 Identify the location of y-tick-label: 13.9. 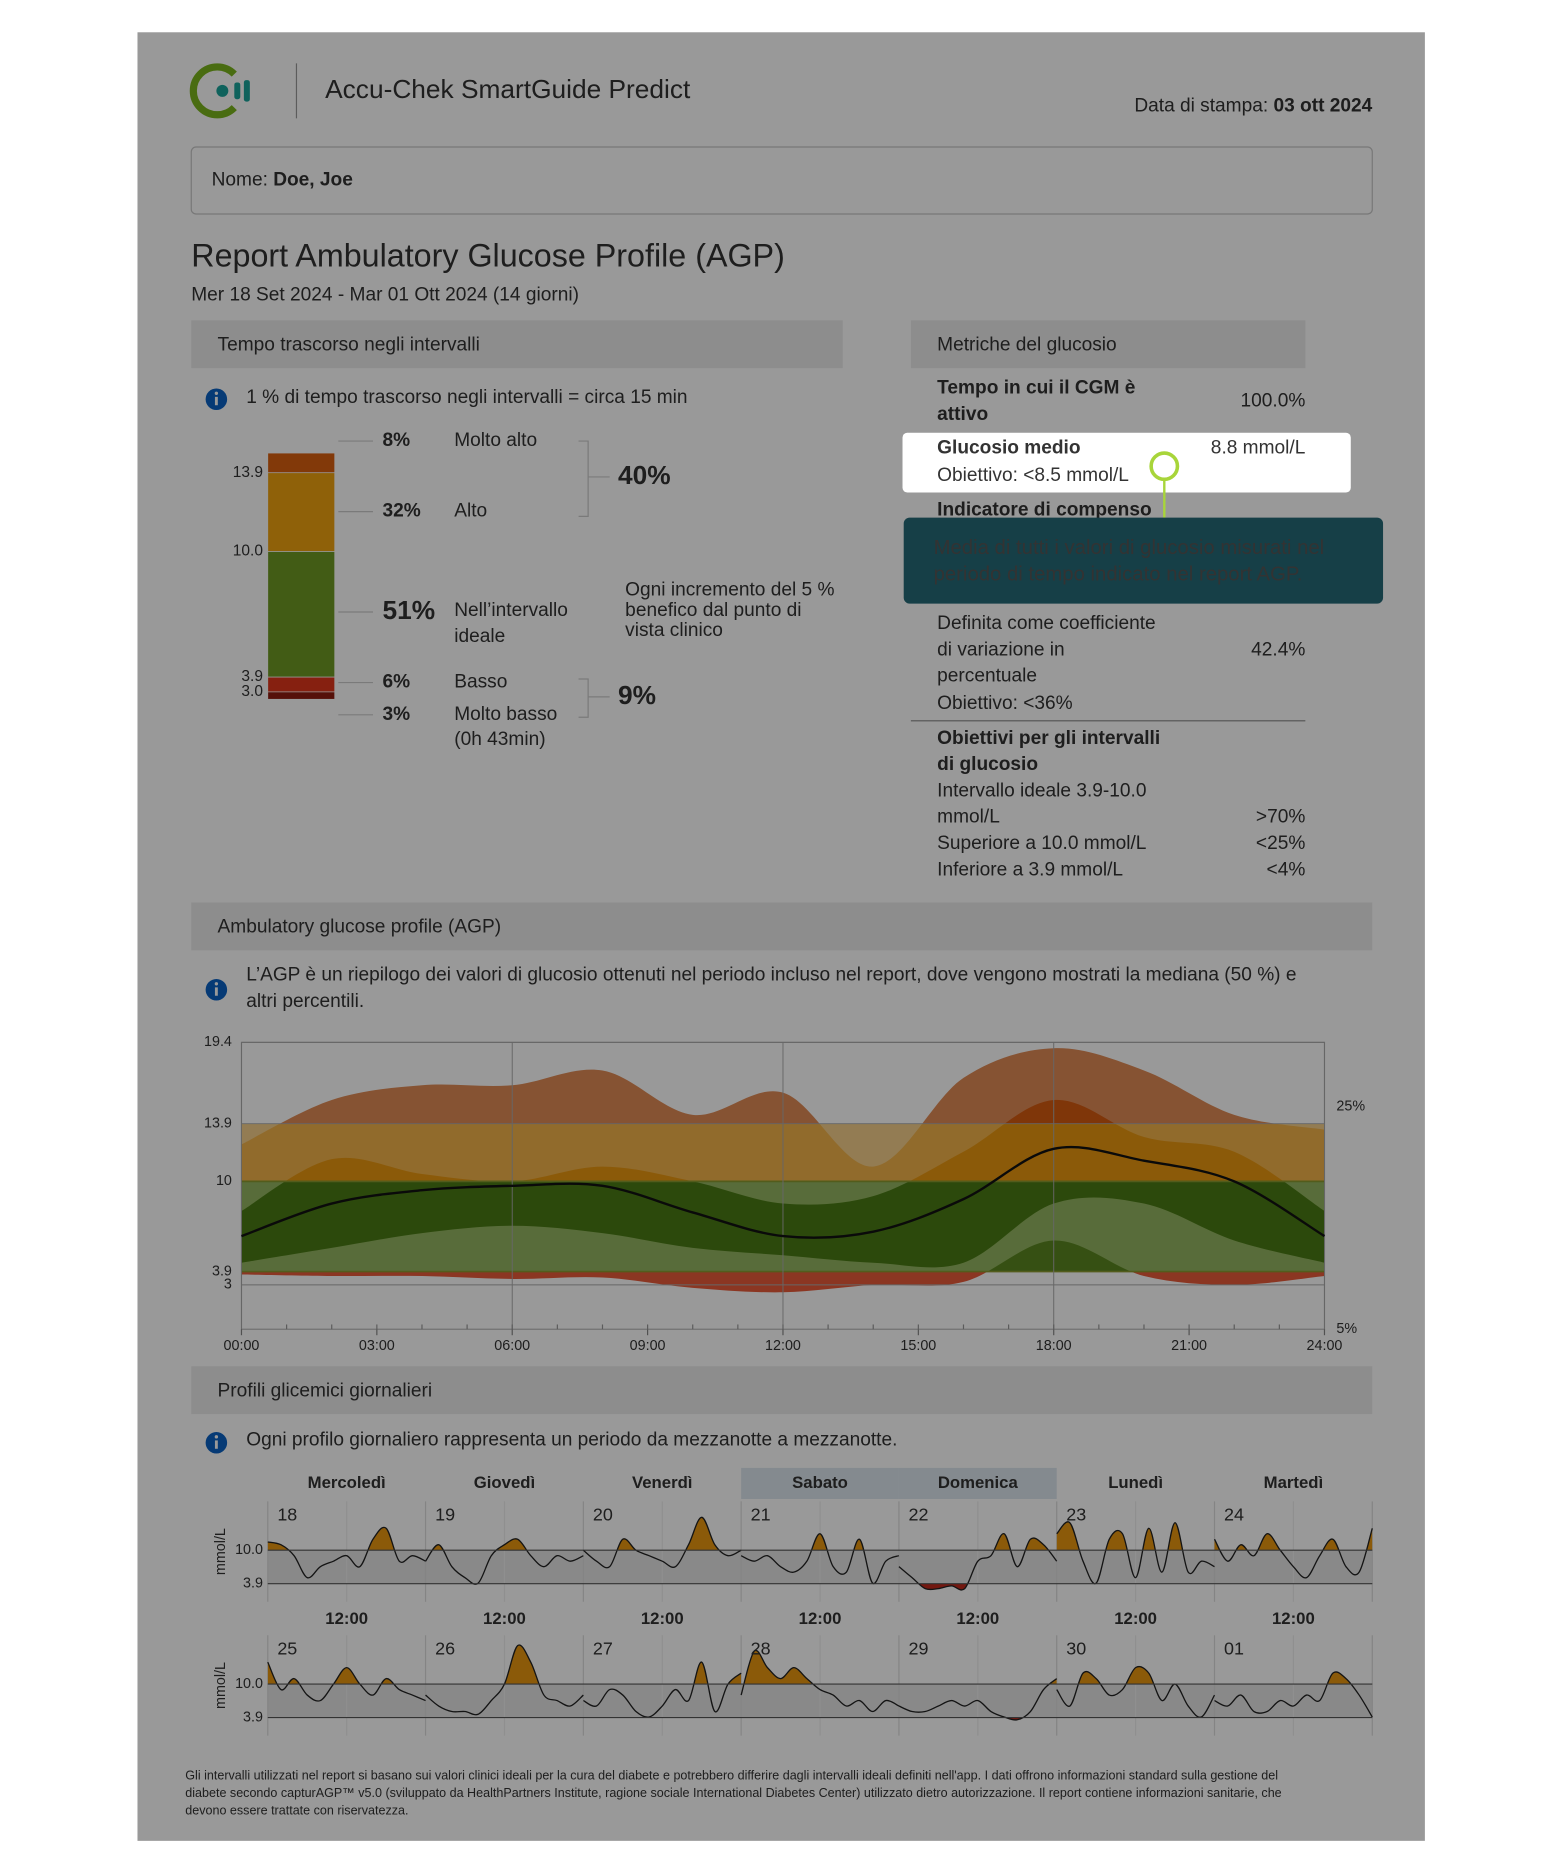
(218, 1123).